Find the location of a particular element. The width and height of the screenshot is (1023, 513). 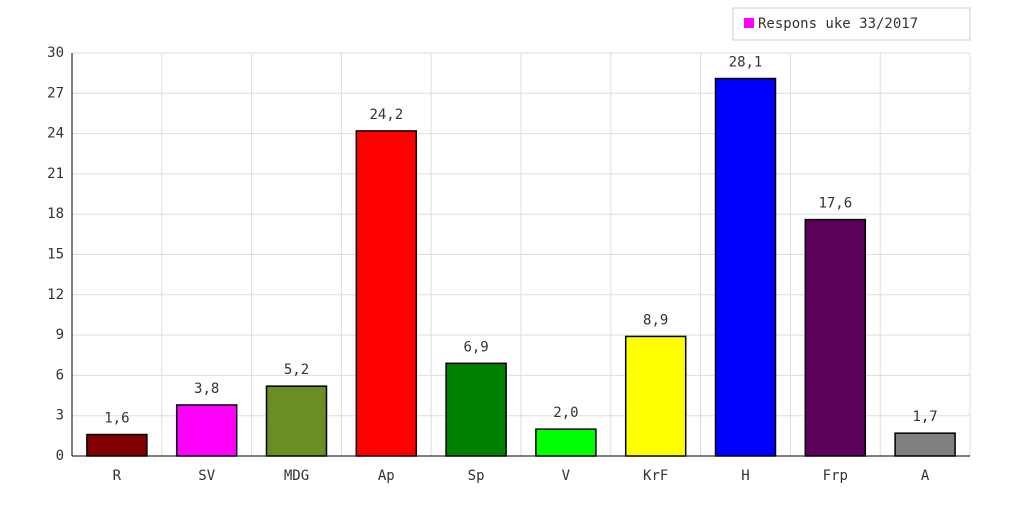

x-tick-label: V is located at coordinates (566, 476).